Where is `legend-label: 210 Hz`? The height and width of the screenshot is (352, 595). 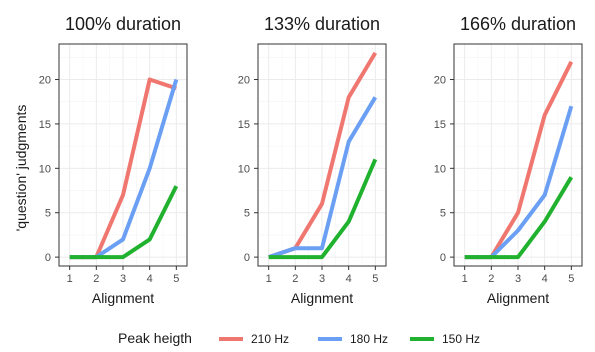
legend-label: 210 Hz is located at coordinates (270, 339).